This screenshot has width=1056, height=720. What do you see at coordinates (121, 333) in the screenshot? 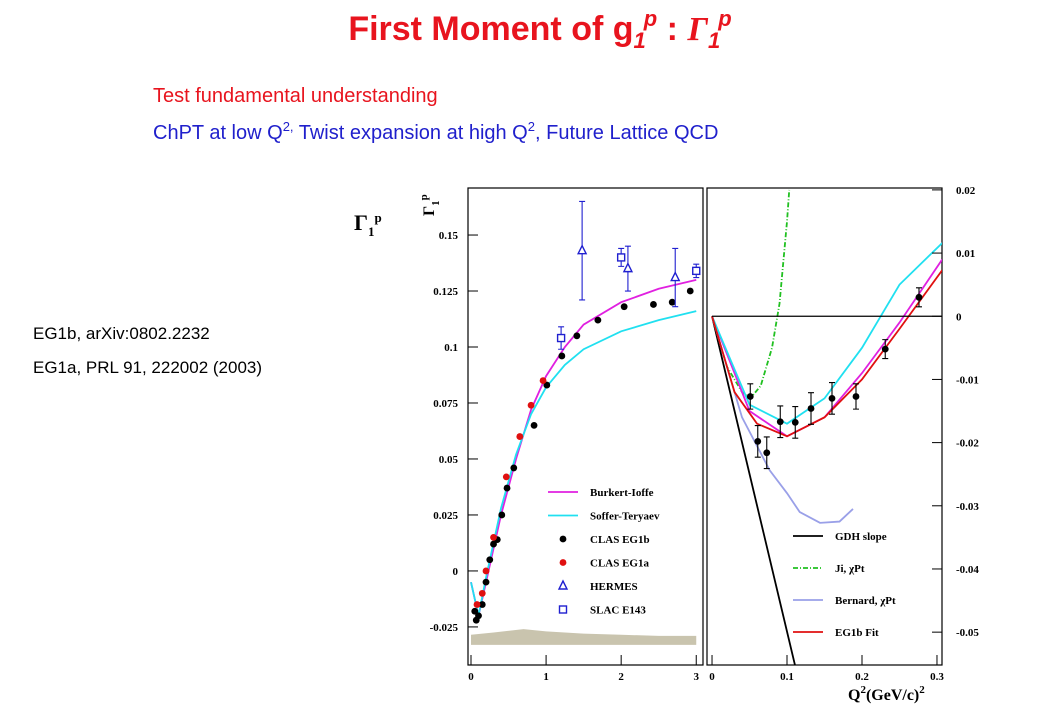
I see `reference: EG1b, arXiv:0802.2232` at bounding box center [121, 333].